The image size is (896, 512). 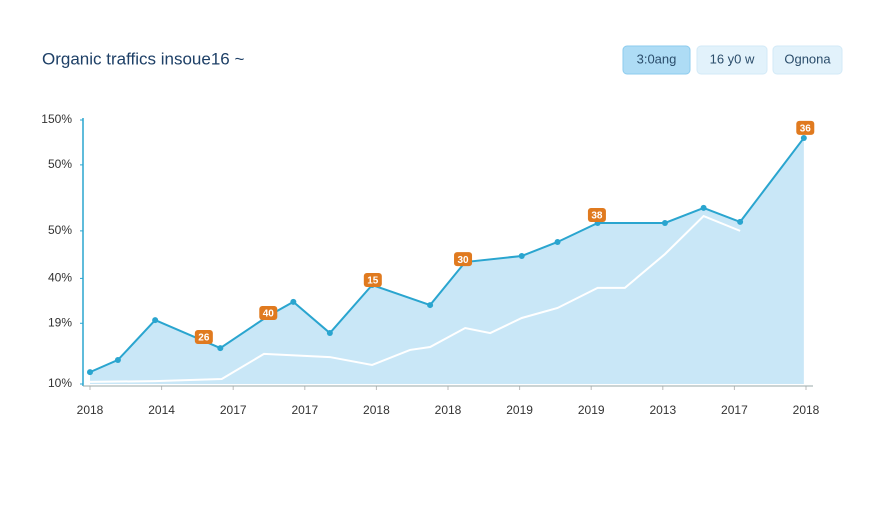 What do you see at coordinates (56, 119) in the screenshot?
I see `y-tick-label: 150%` at bounding box center [56, 119].